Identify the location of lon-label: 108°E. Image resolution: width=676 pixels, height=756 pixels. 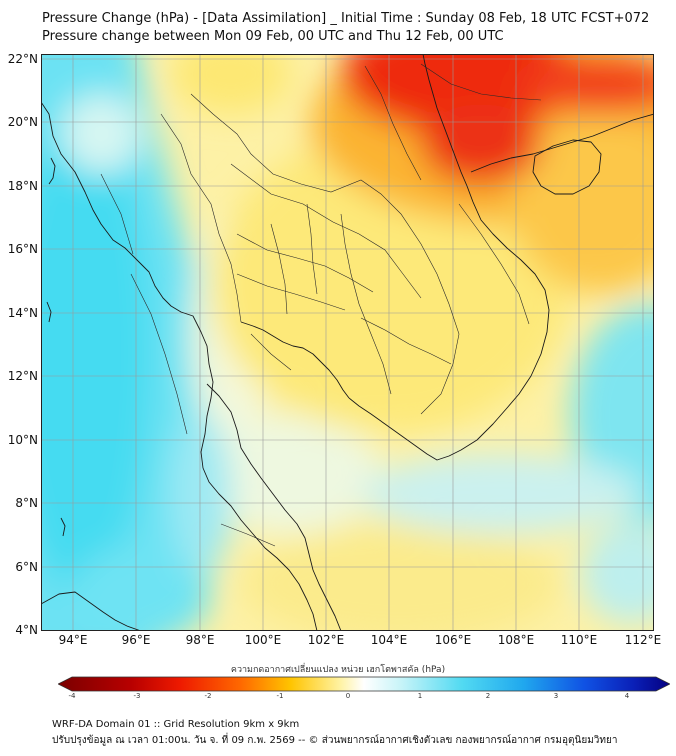
(516, 640).